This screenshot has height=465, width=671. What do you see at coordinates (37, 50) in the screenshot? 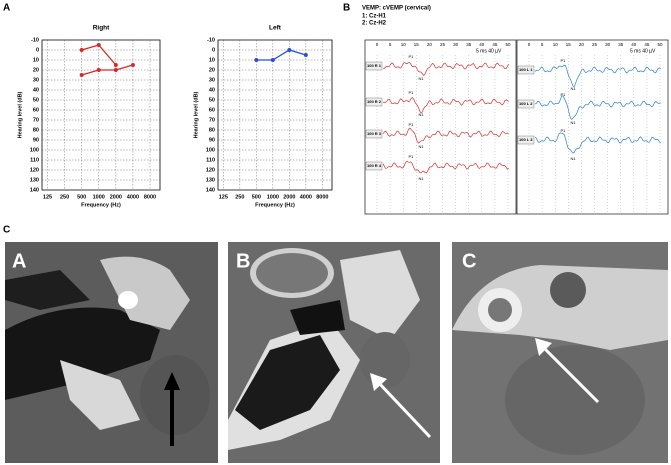
I see `y-tick-label: 0` at bounding box center [37, 50].